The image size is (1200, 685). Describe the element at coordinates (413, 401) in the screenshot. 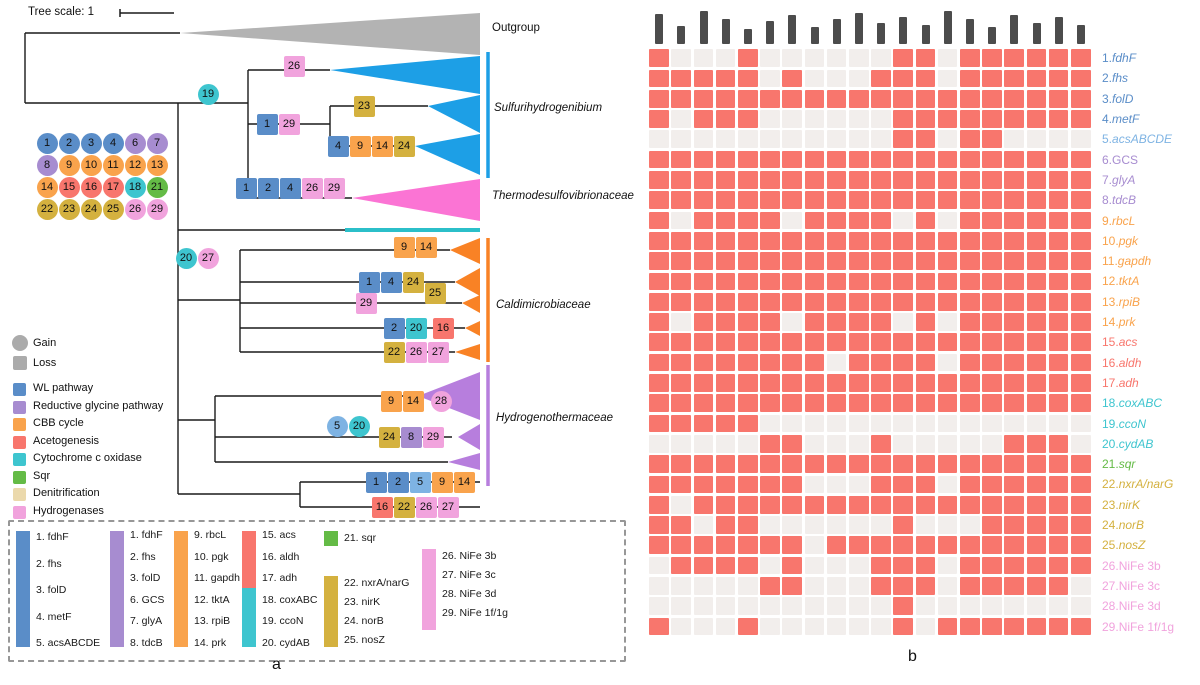

I see `loss-marker: 14` at that location.